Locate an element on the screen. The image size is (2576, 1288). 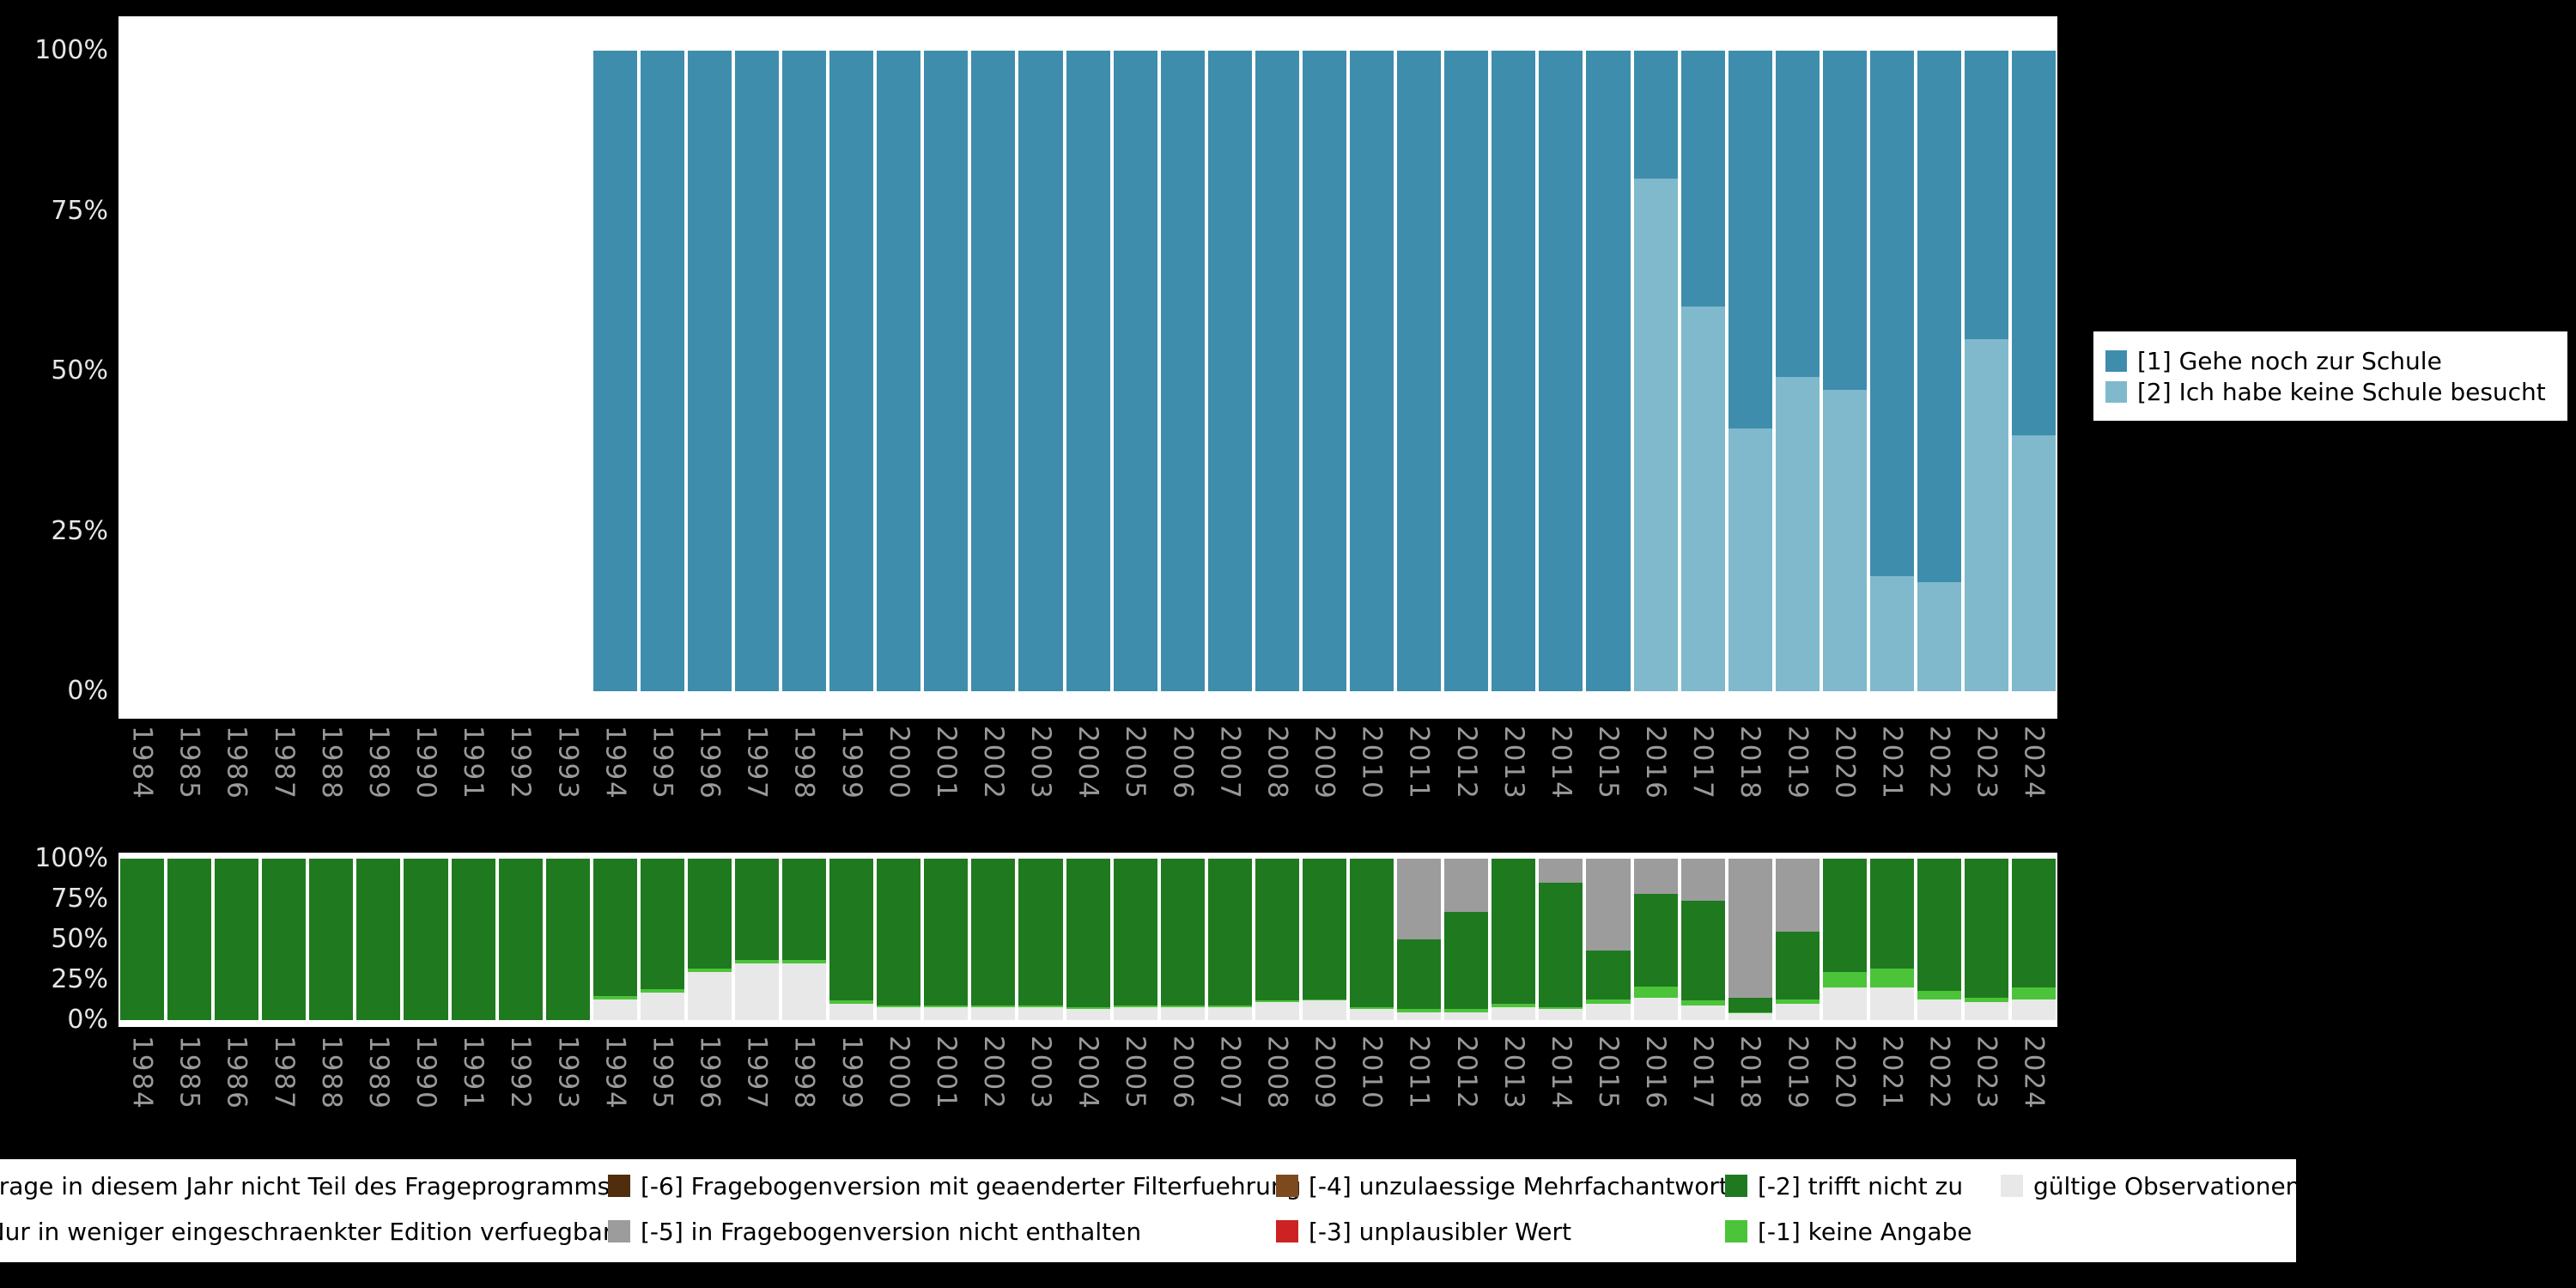
bar-2002 is located at coordinates (993, 371).